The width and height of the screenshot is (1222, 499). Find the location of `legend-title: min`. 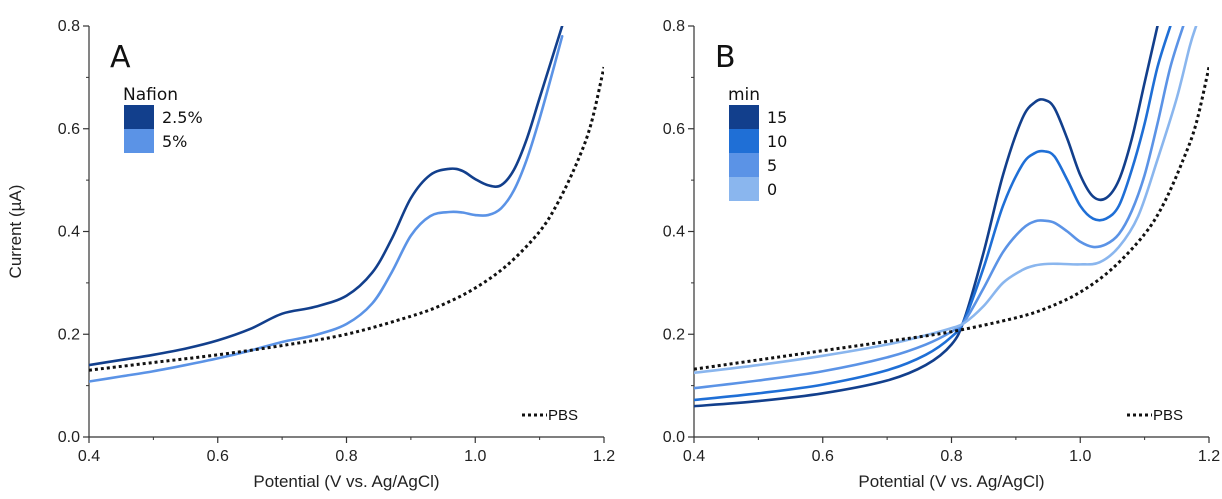

legend-title: min is located at coordinates (744, 95).